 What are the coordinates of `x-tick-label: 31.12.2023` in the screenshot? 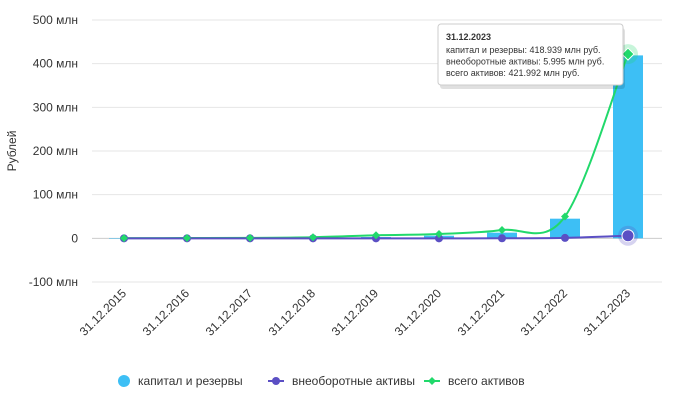 It's located at (607, 312).